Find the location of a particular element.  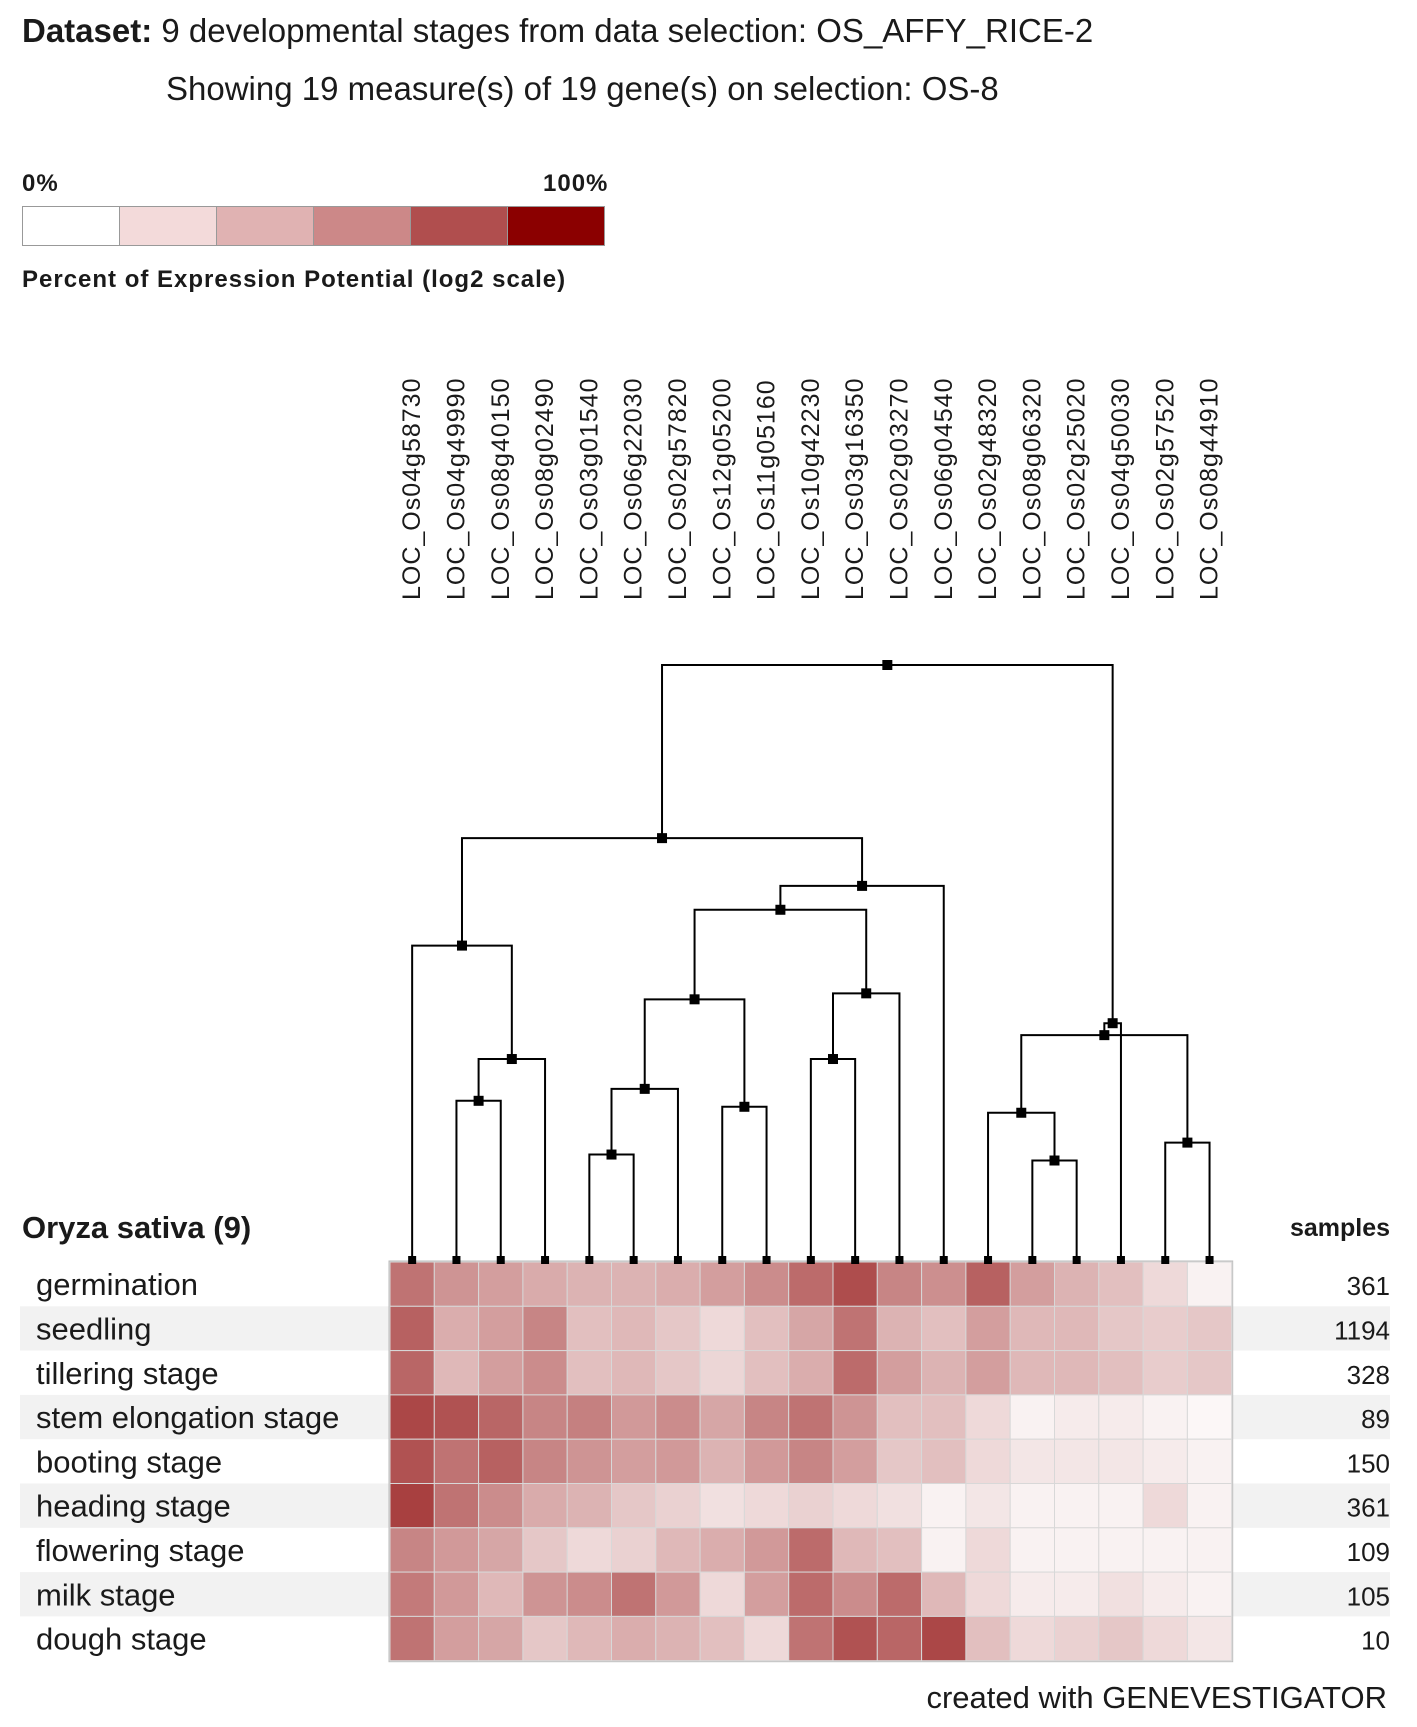

column-label: LOC_Os08g40150 is located at coordinates (501, 489).